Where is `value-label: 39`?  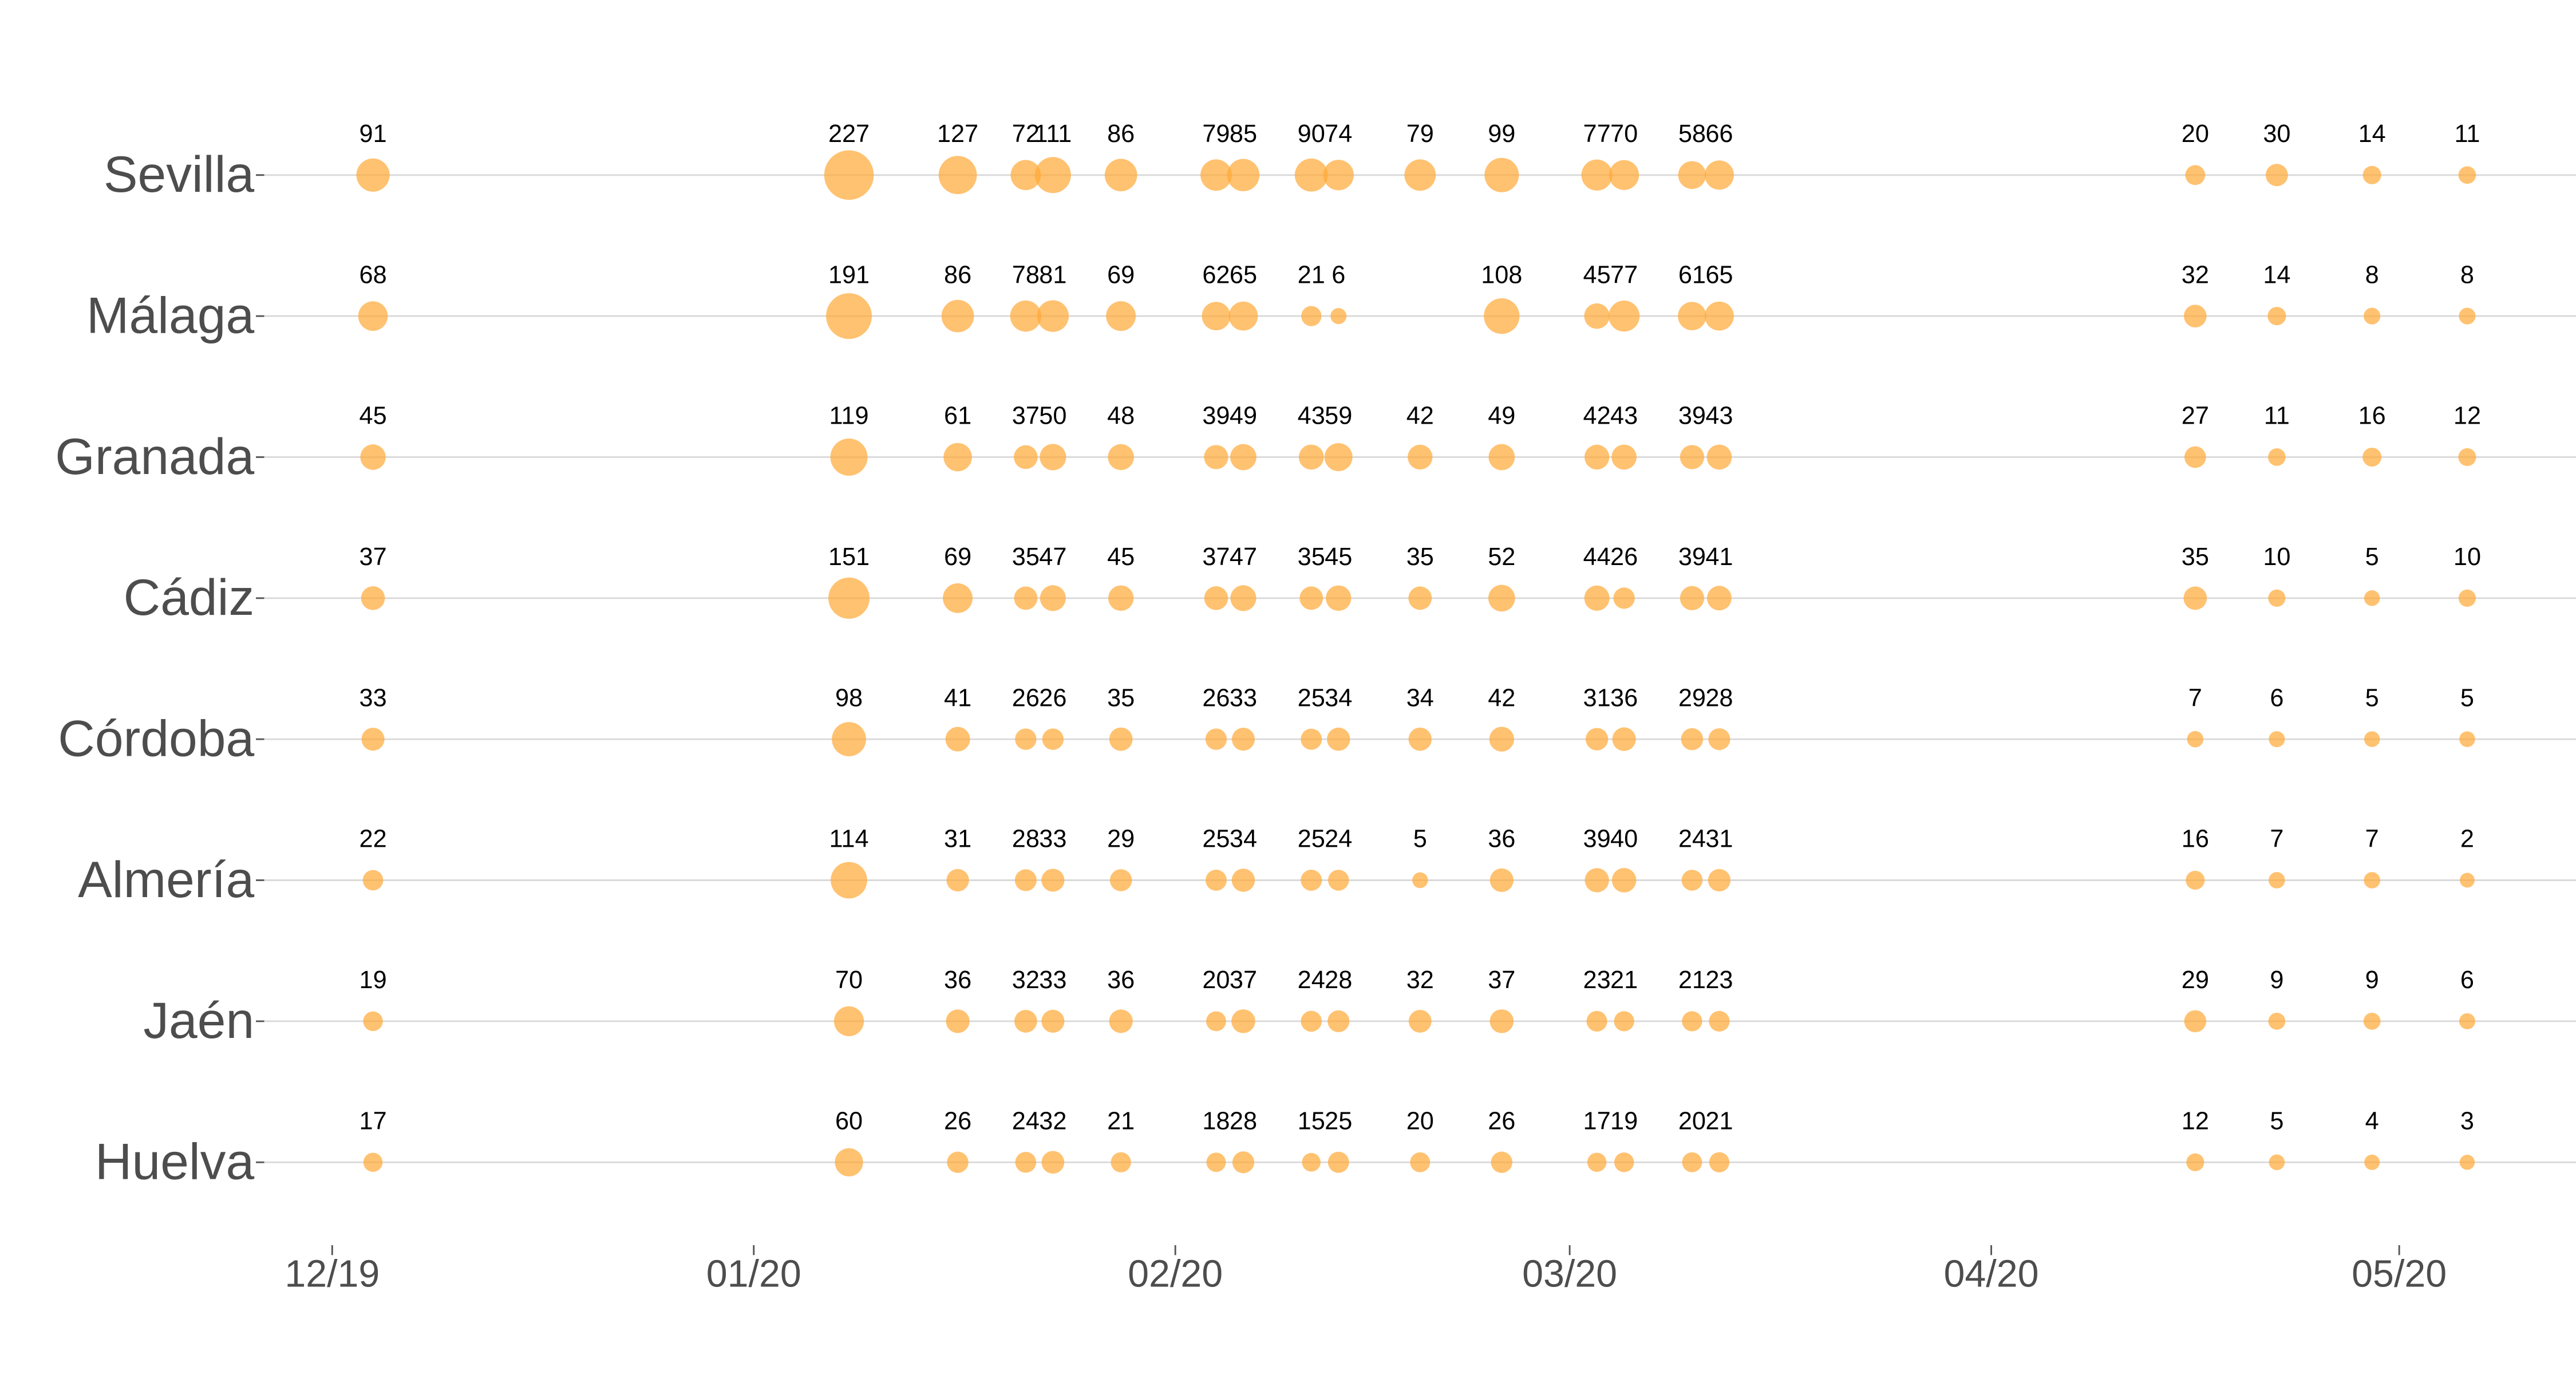 value-label: 39 is located at coordinates (1216, 416).